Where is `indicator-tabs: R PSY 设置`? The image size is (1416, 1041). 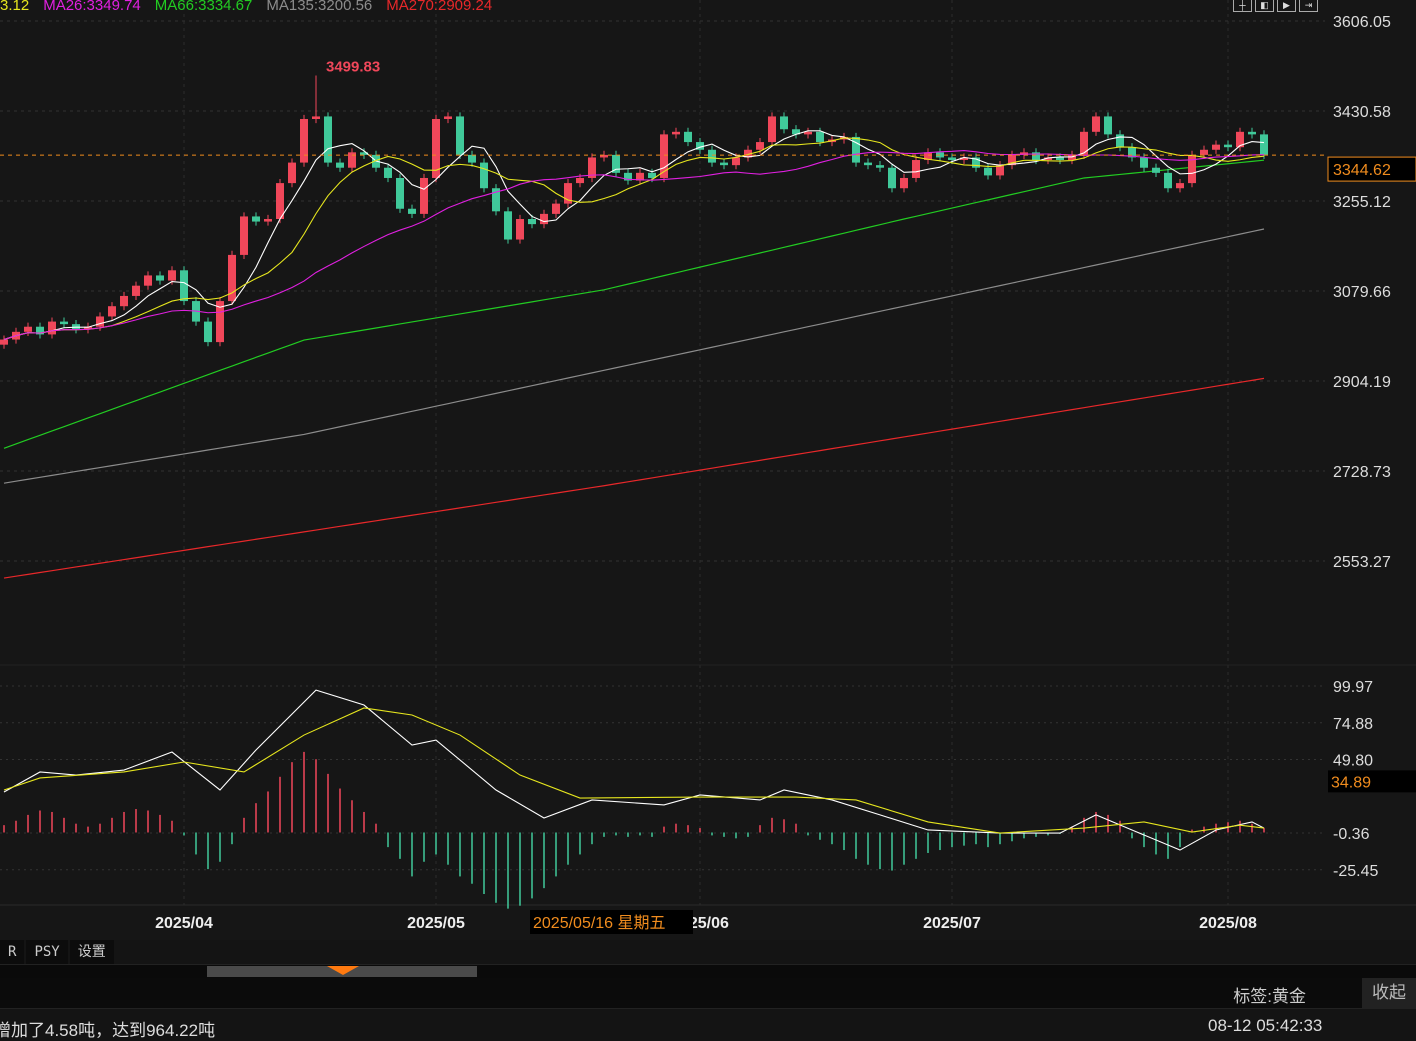
indicator-tabs: R PSY 设置 is located at coordinates (58, 952).